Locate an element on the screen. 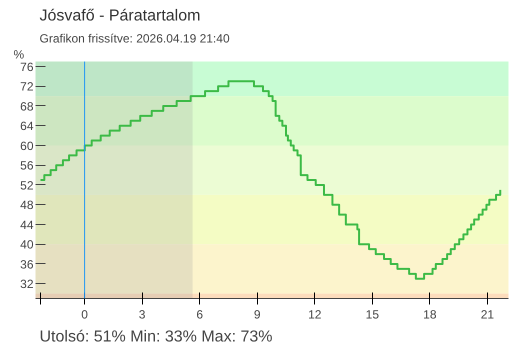  x-tick-label: 9 is located at coordinates (257, 315).